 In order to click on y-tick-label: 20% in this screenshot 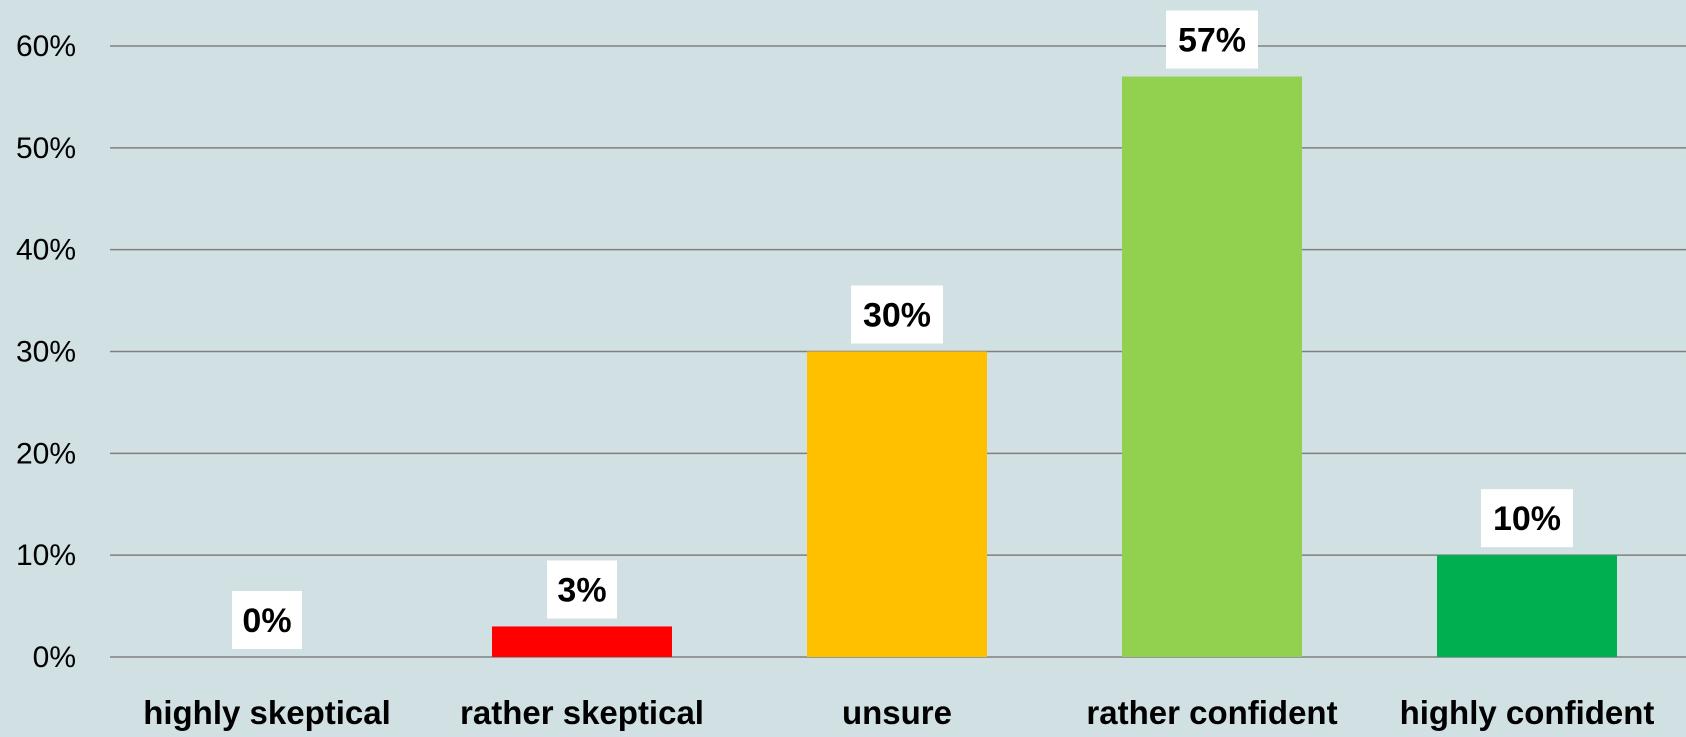, I will do `click(46, 453)`.